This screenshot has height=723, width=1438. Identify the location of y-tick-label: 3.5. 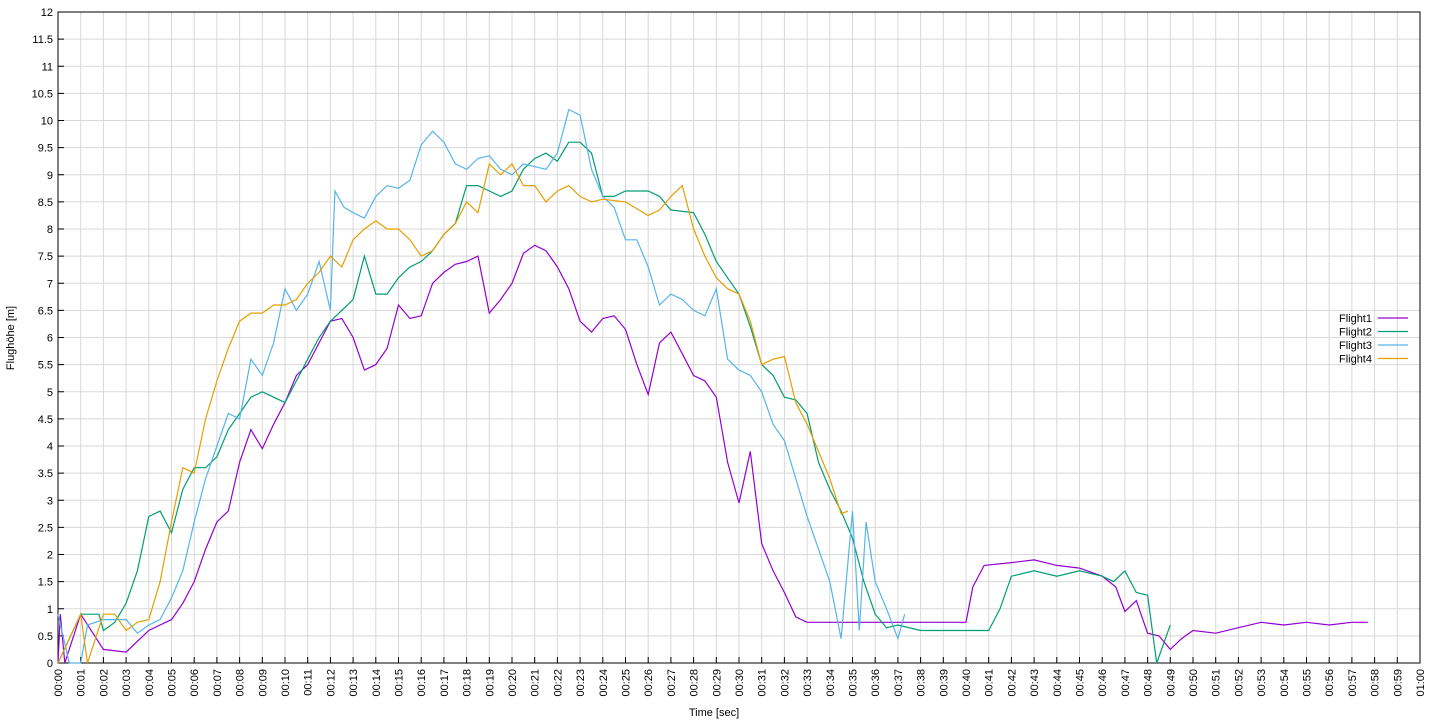
(45, 474).